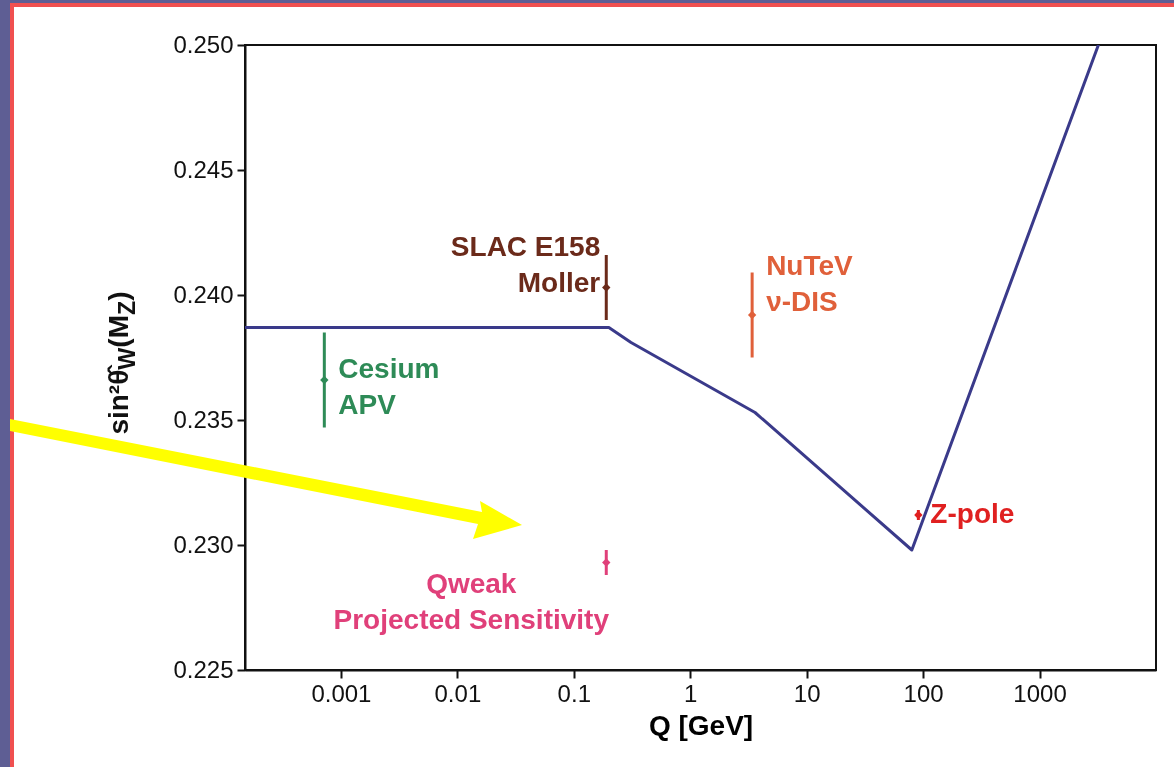  What do you see at coordinates (203, 294) in the screenshot?
I see `y-tick-label: 0.240` at bounding box center [203, 294].